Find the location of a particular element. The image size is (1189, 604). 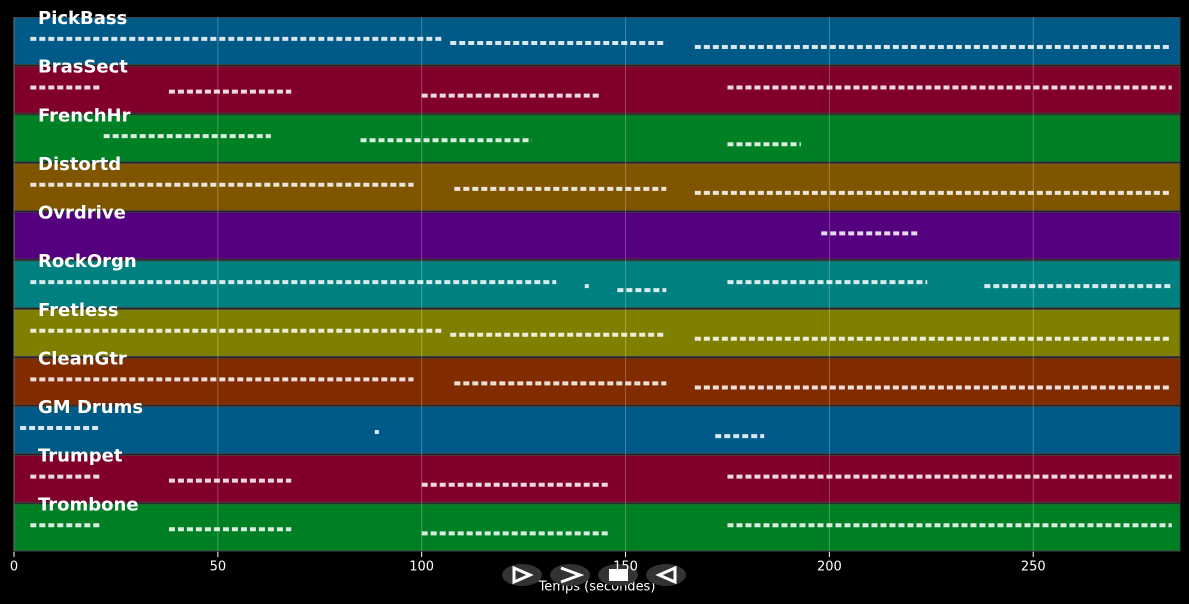

rewind-button is located at coordinates (666, 575).